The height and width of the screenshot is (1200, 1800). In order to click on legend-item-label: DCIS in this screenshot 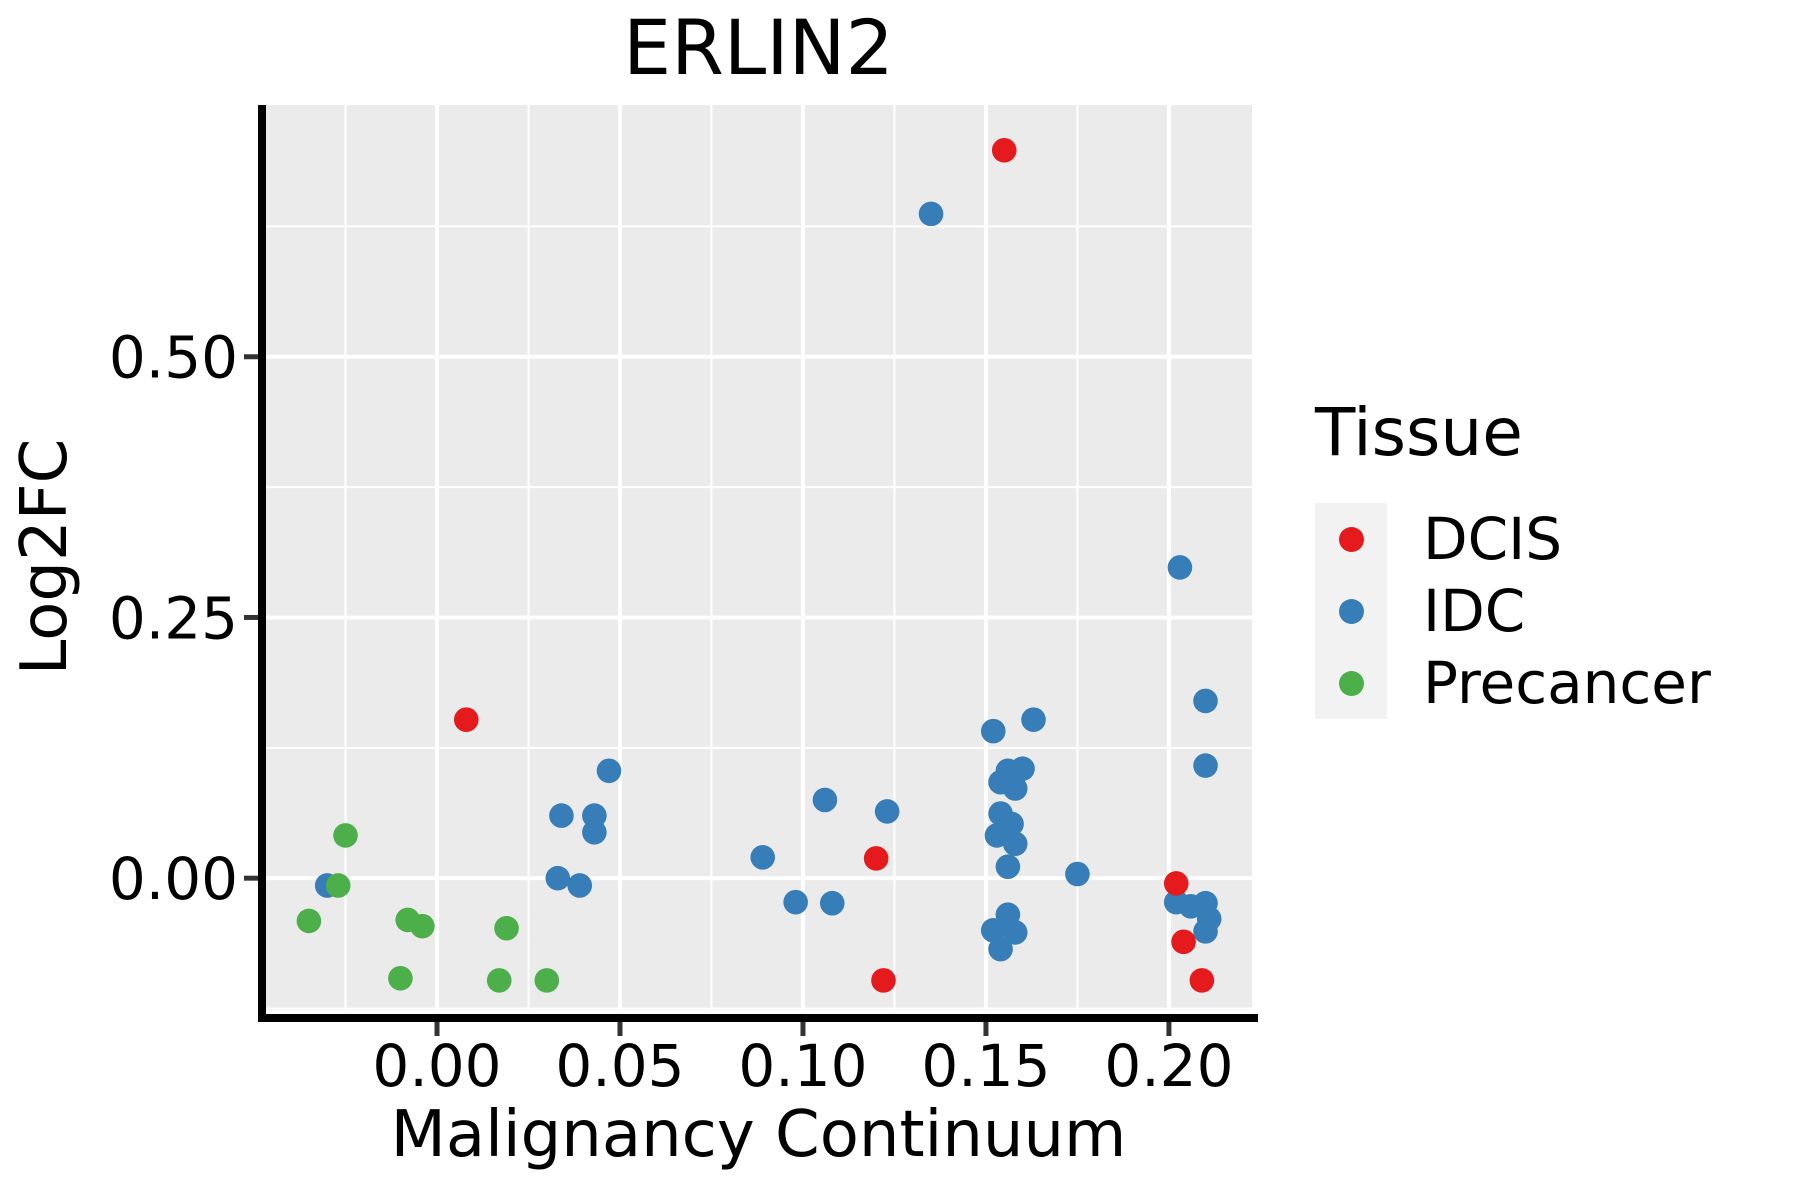, I will do `click(1493, 539)`.